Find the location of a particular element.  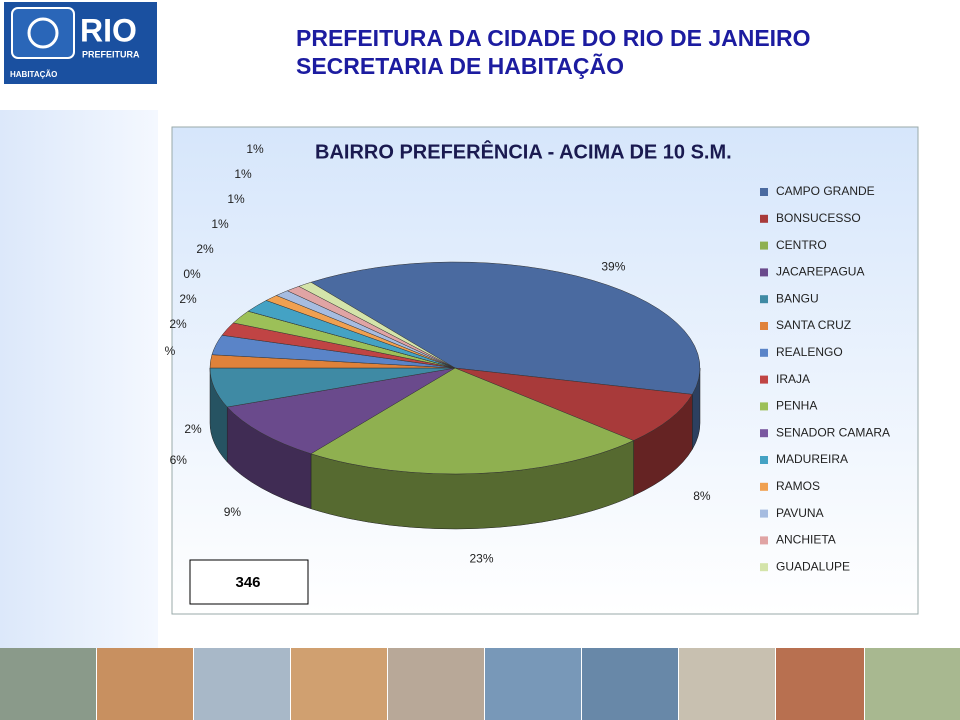

legend-label: SANTA CRUZ is located at coordinates (813, 325).